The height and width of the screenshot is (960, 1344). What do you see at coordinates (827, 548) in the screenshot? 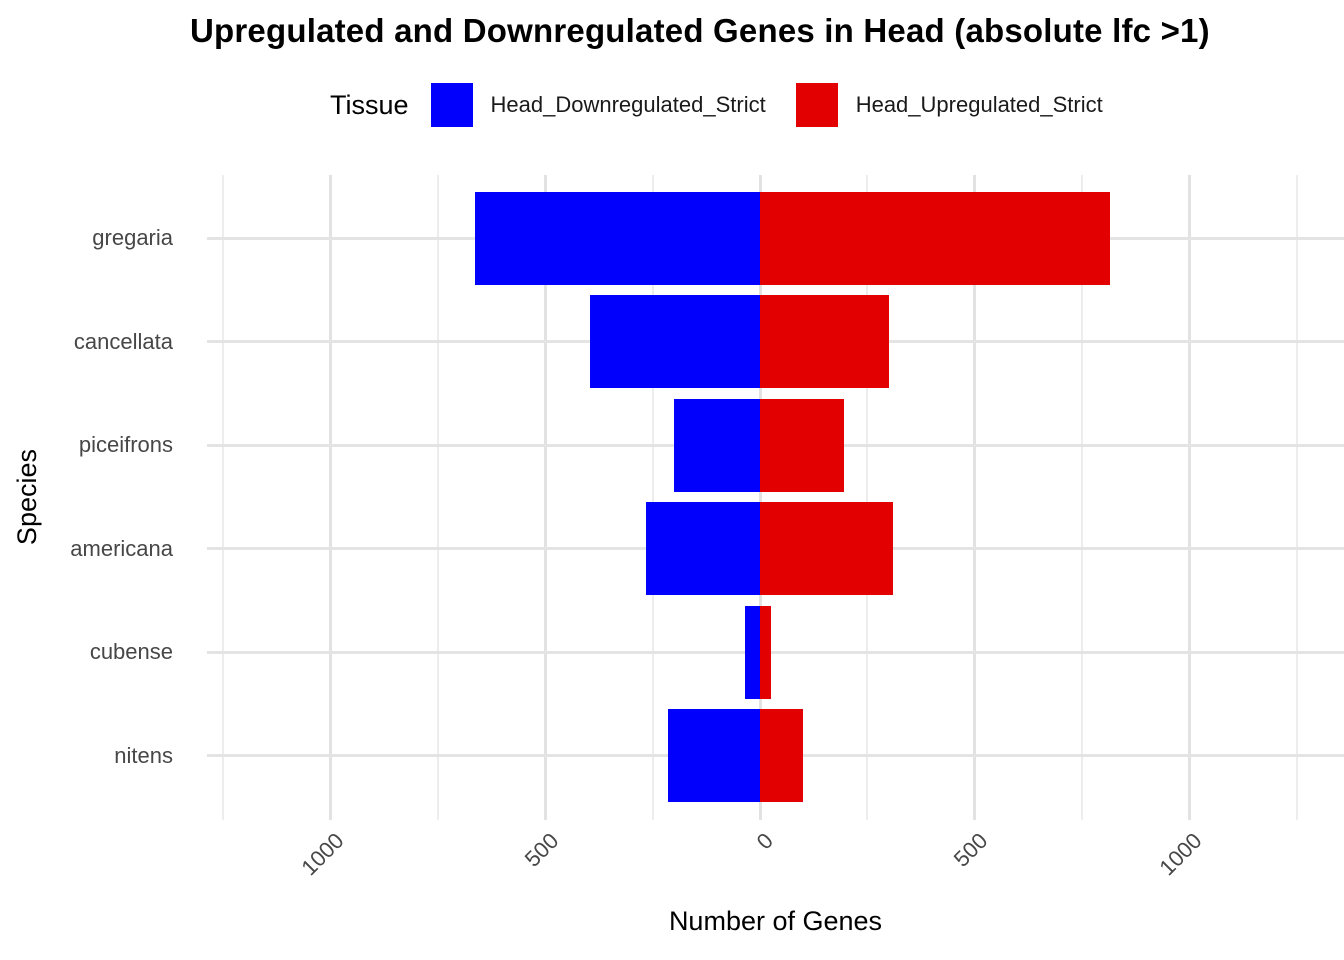
I see `bar-americana-up` at bounding box center [827, 548].